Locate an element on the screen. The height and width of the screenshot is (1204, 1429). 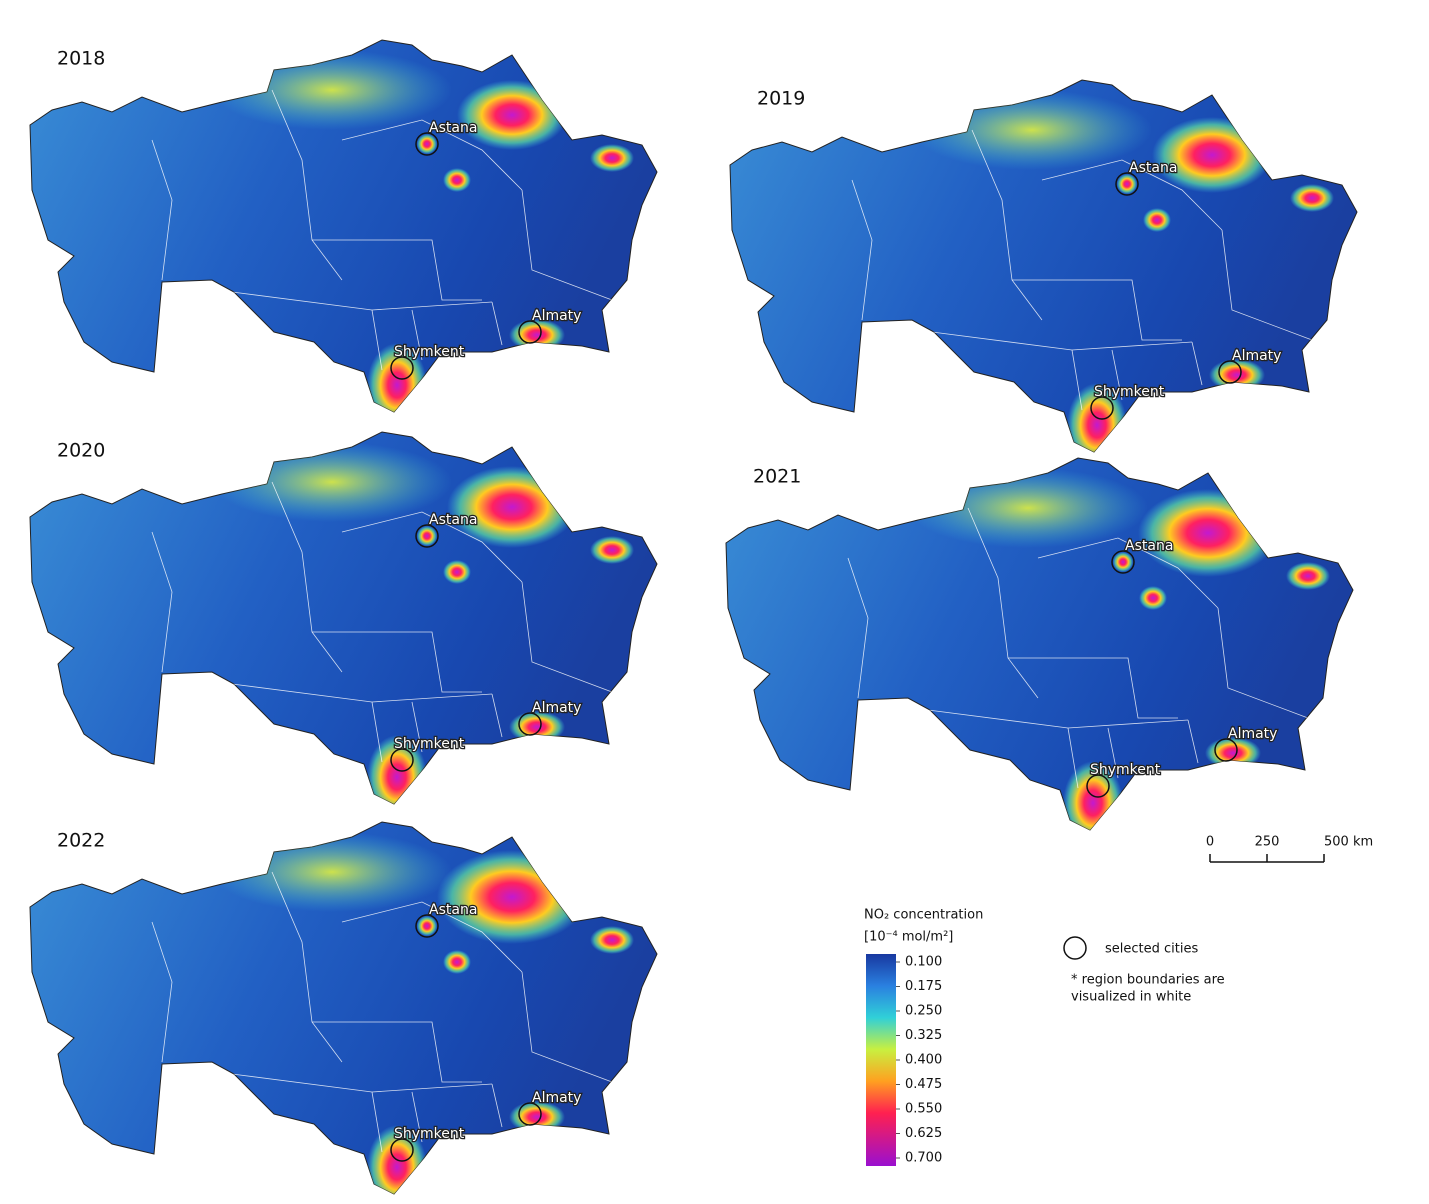
legend-tick-label: 0.550 is located at coordinates (923, 1109).